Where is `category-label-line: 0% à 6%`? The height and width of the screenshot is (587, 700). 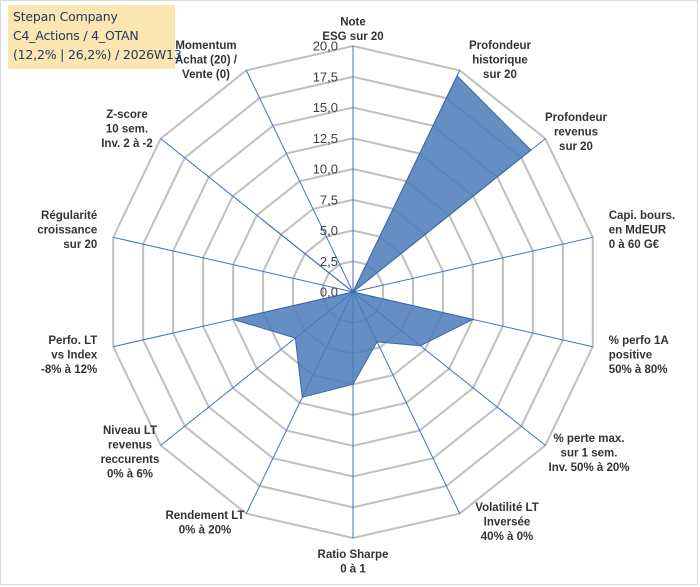 category-label-line: 0% à 6% is located at coordinates (130, 475).